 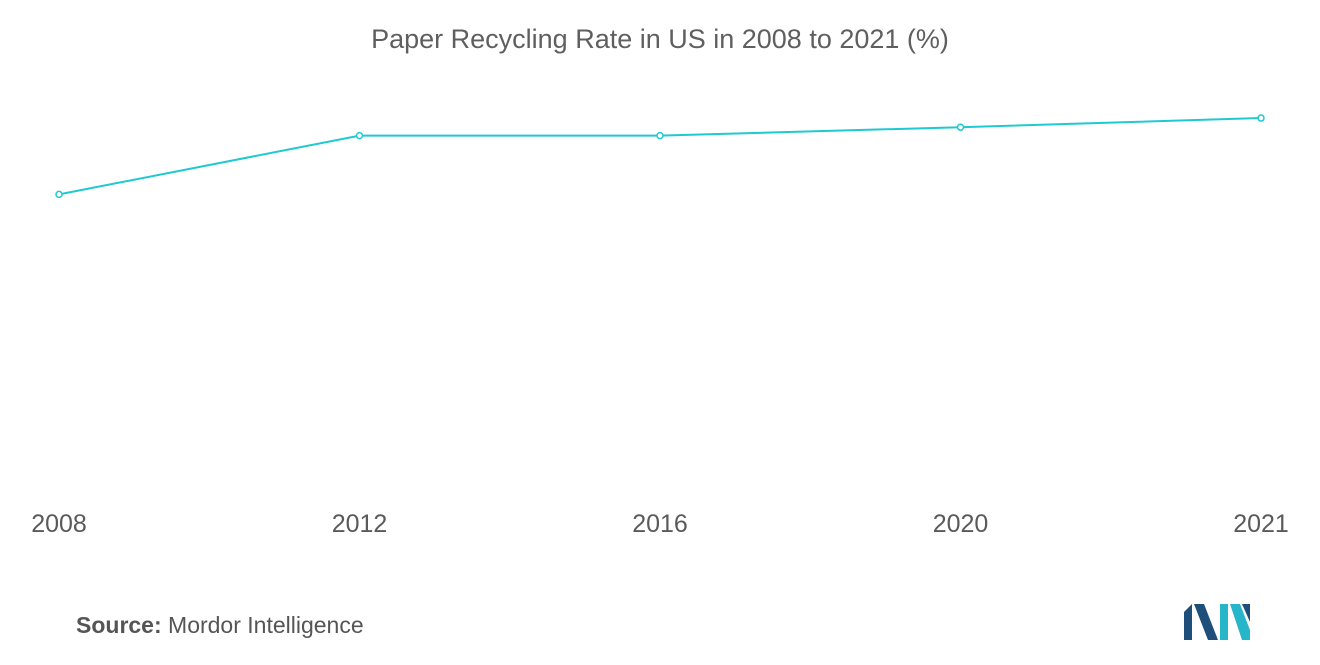 I want to click on x-tick-label: 2008, so click(x=59, y=524).